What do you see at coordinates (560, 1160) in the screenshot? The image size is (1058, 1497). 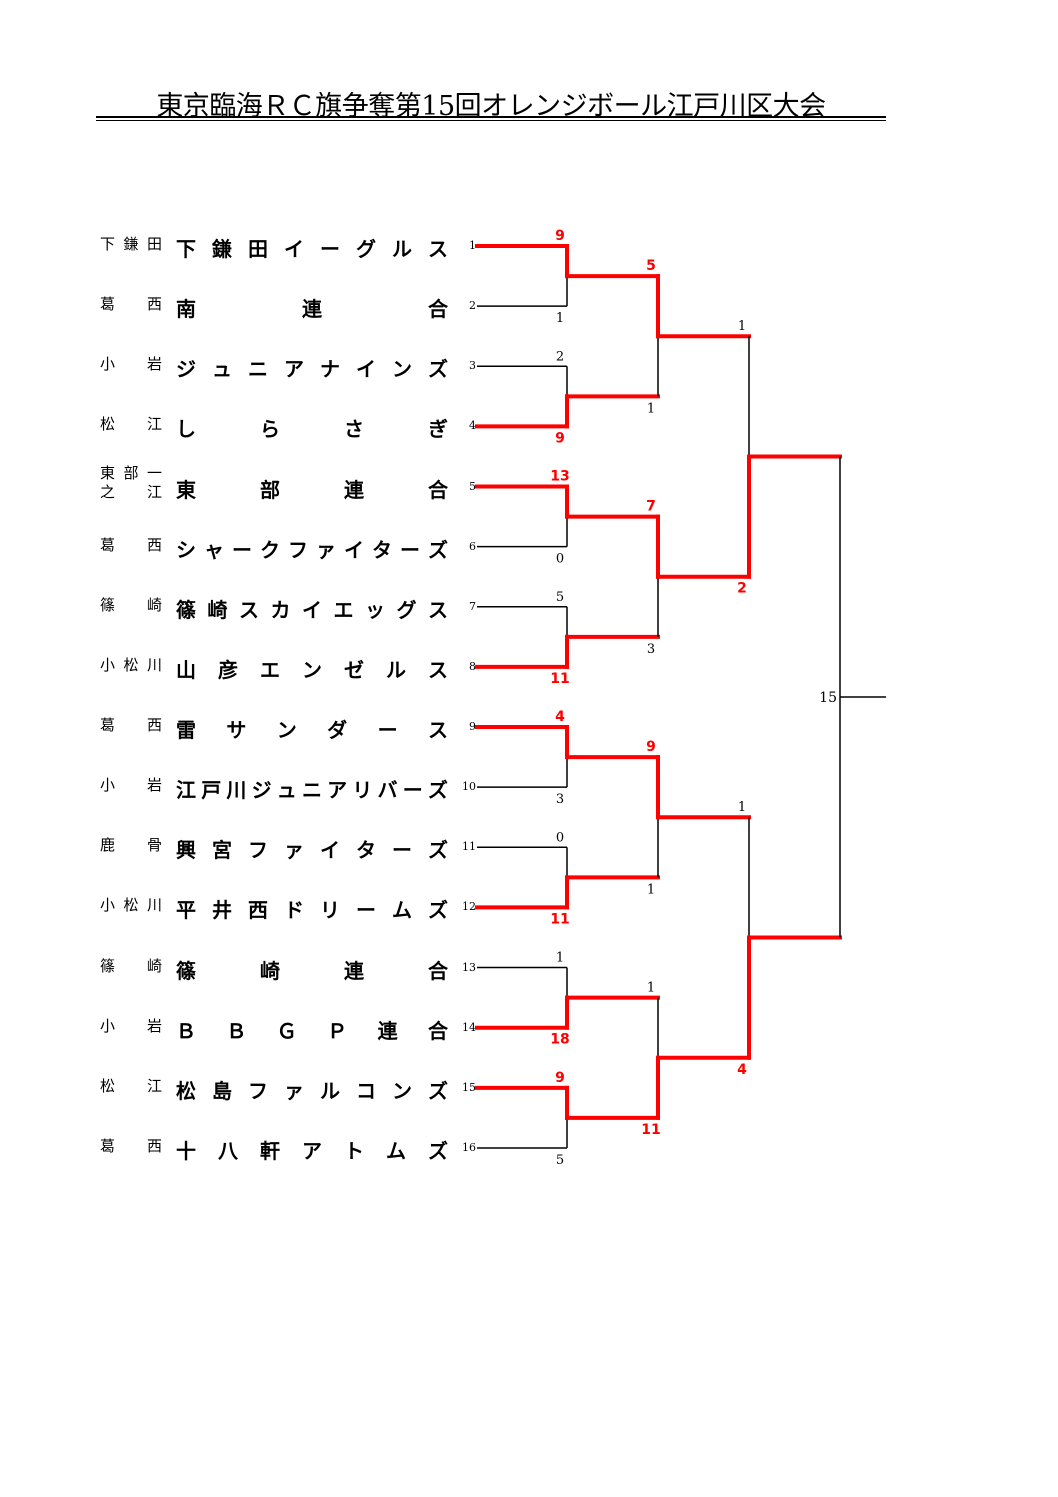 I see `score-bottom: 5` at bounding box center [560, 1160].